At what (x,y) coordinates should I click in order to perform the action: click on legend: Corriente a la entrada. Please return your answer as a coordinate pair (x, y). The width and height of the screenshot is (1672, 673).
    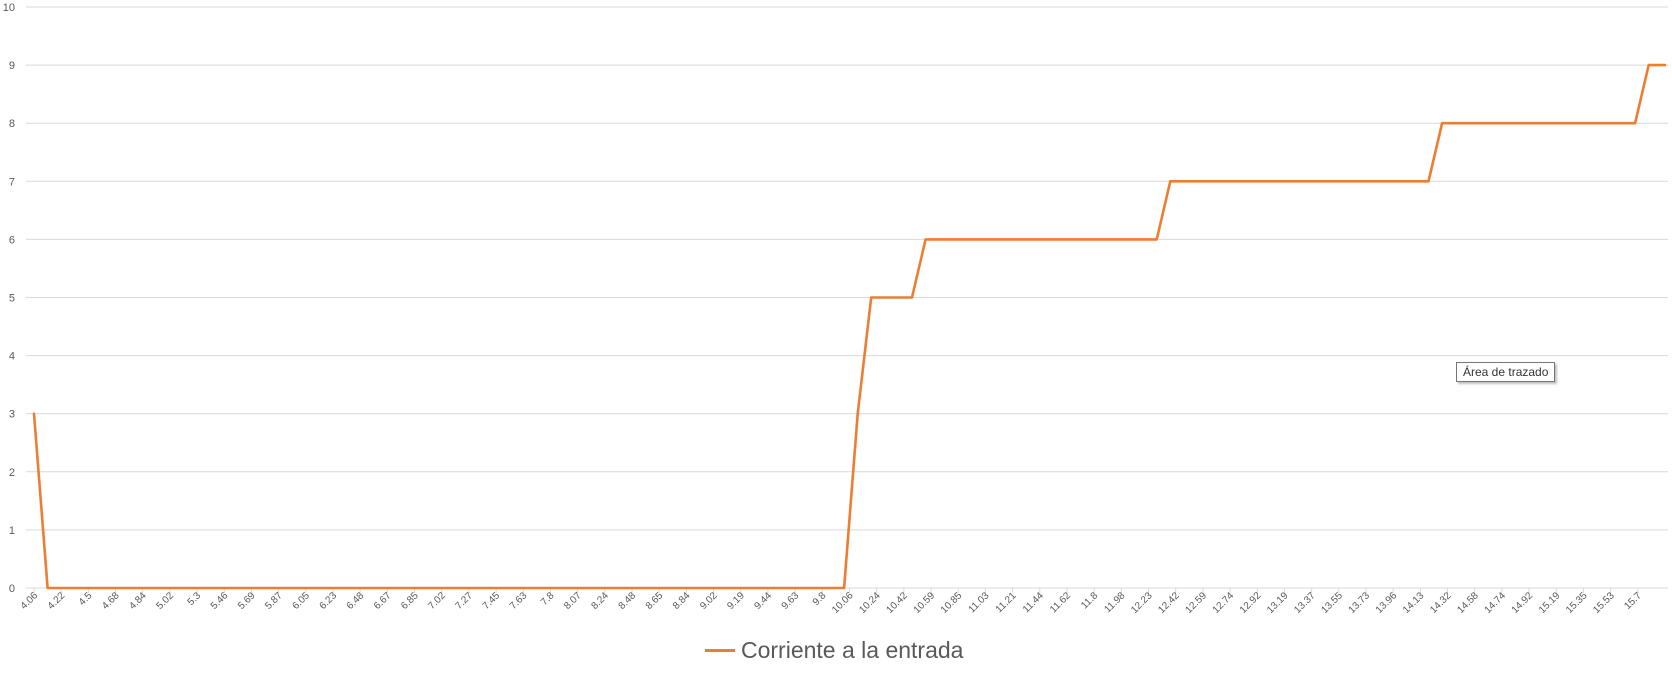
    Looking at the image, I should click on (834, 650).